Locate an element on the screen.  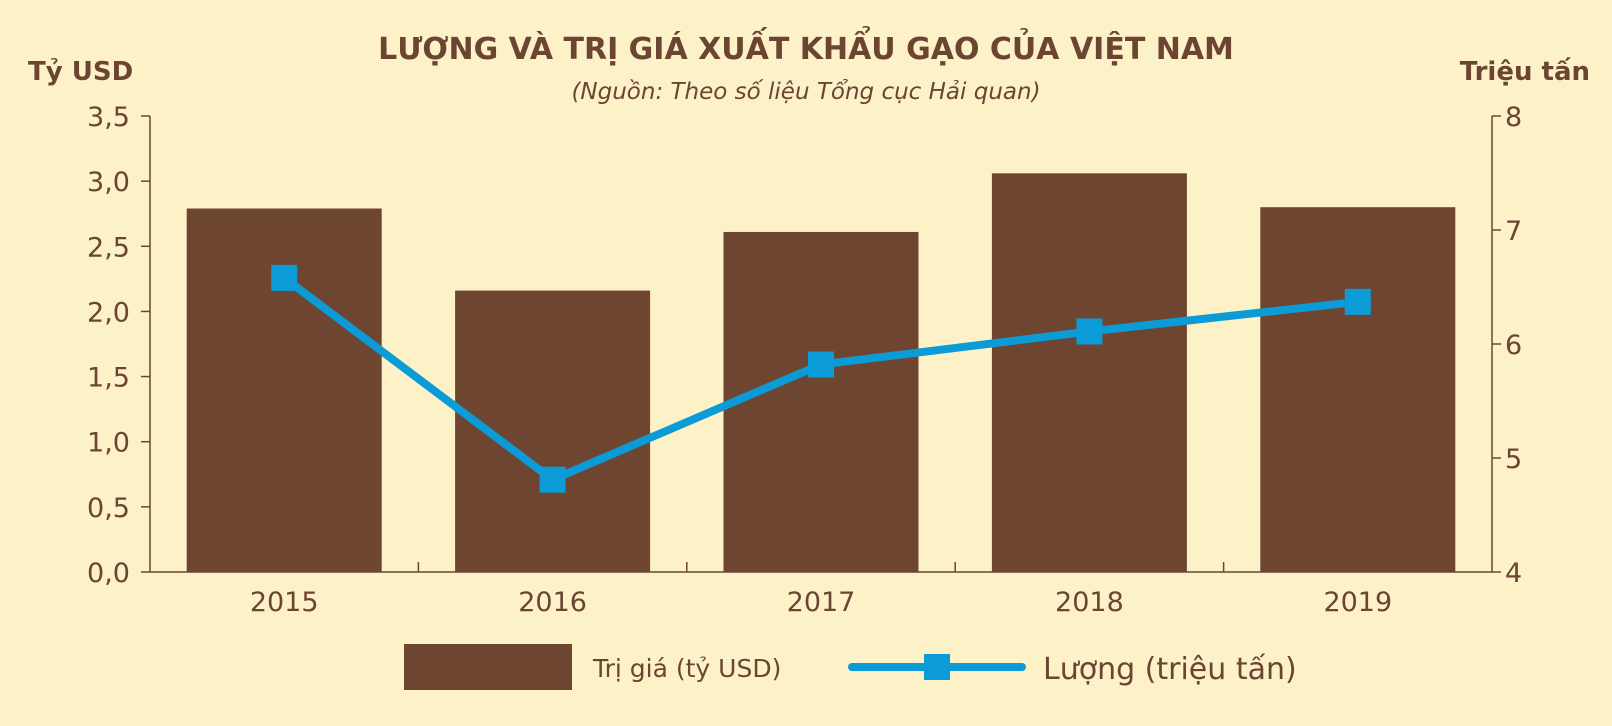
right-axis-ticks: 4 5 6 7 8 is located at coordinates (1507, 345).